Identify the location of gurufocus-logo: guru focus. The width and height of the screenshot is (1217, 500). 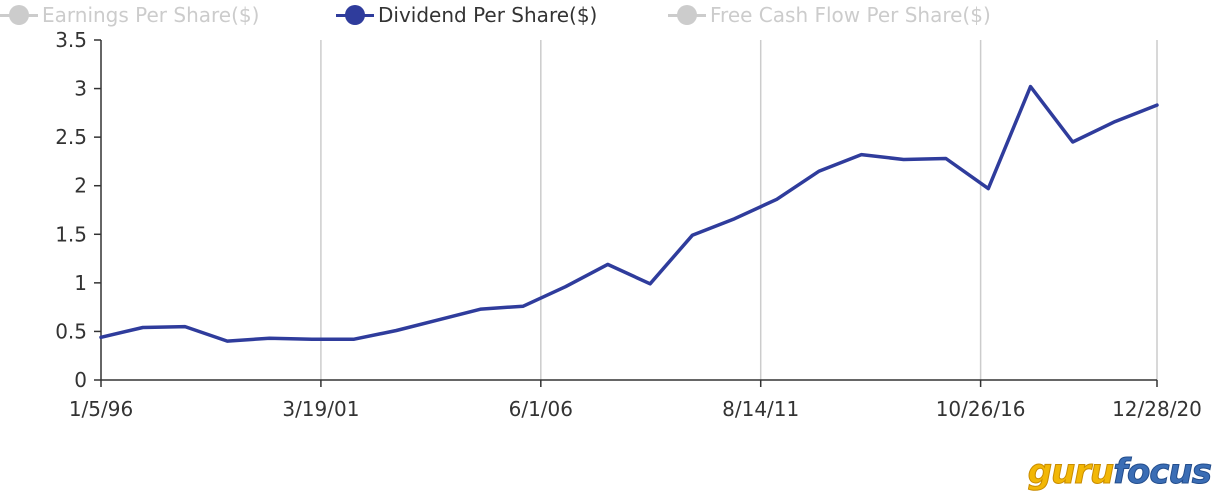
(1120, 472).